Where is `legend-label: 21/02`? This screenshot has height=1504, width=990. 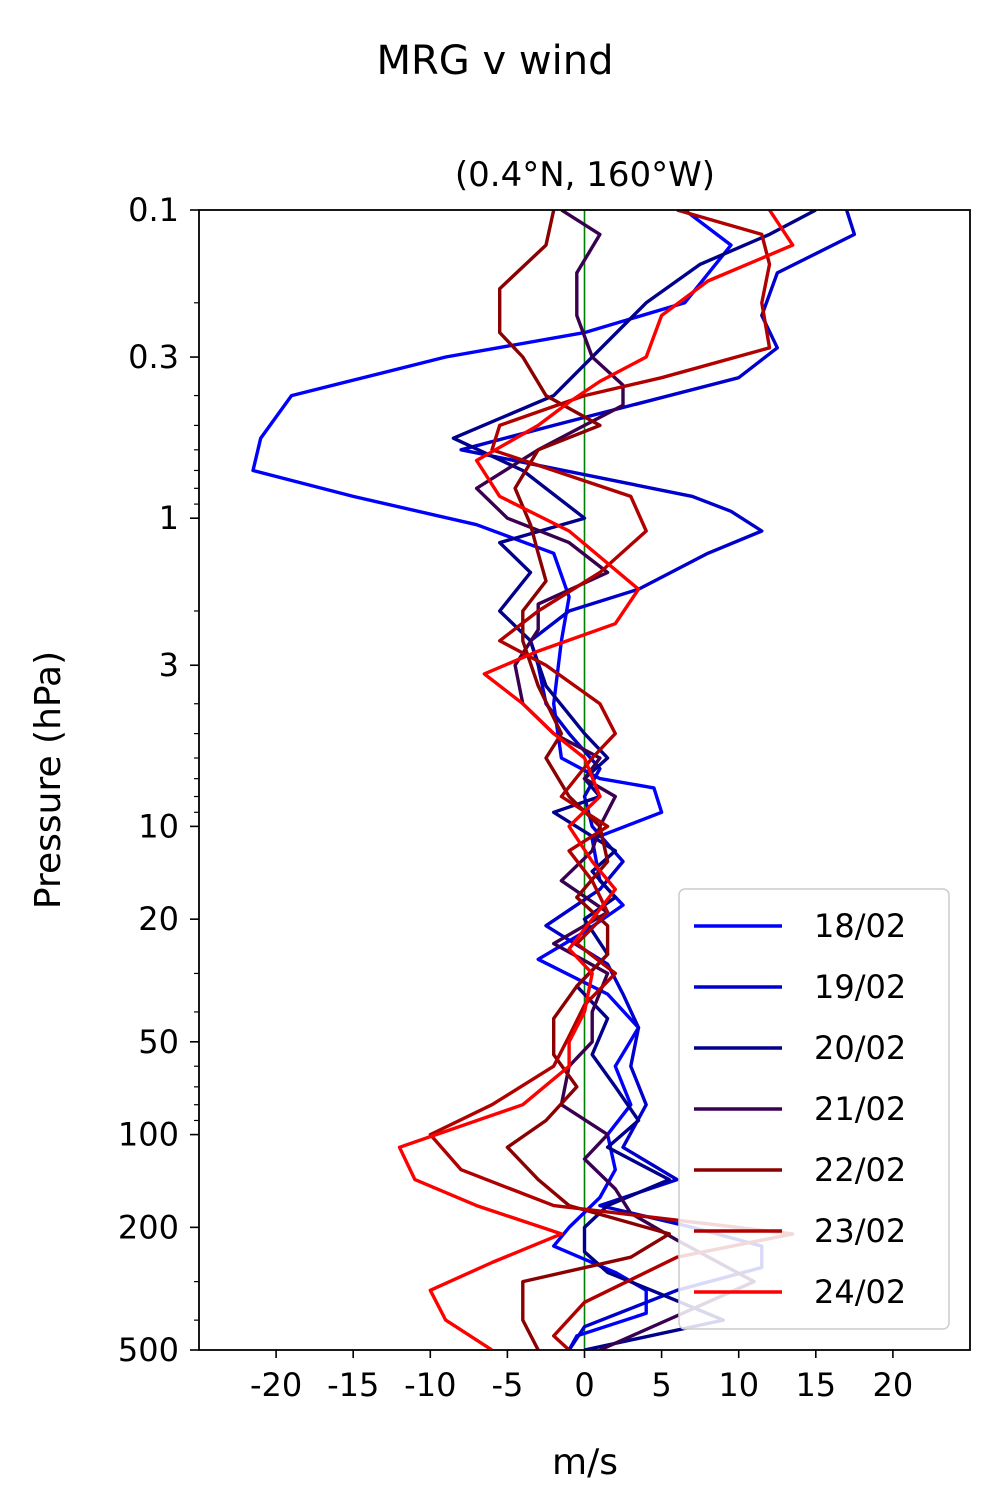 legend-label: 21/02 is located at coordinates (860, 1109).